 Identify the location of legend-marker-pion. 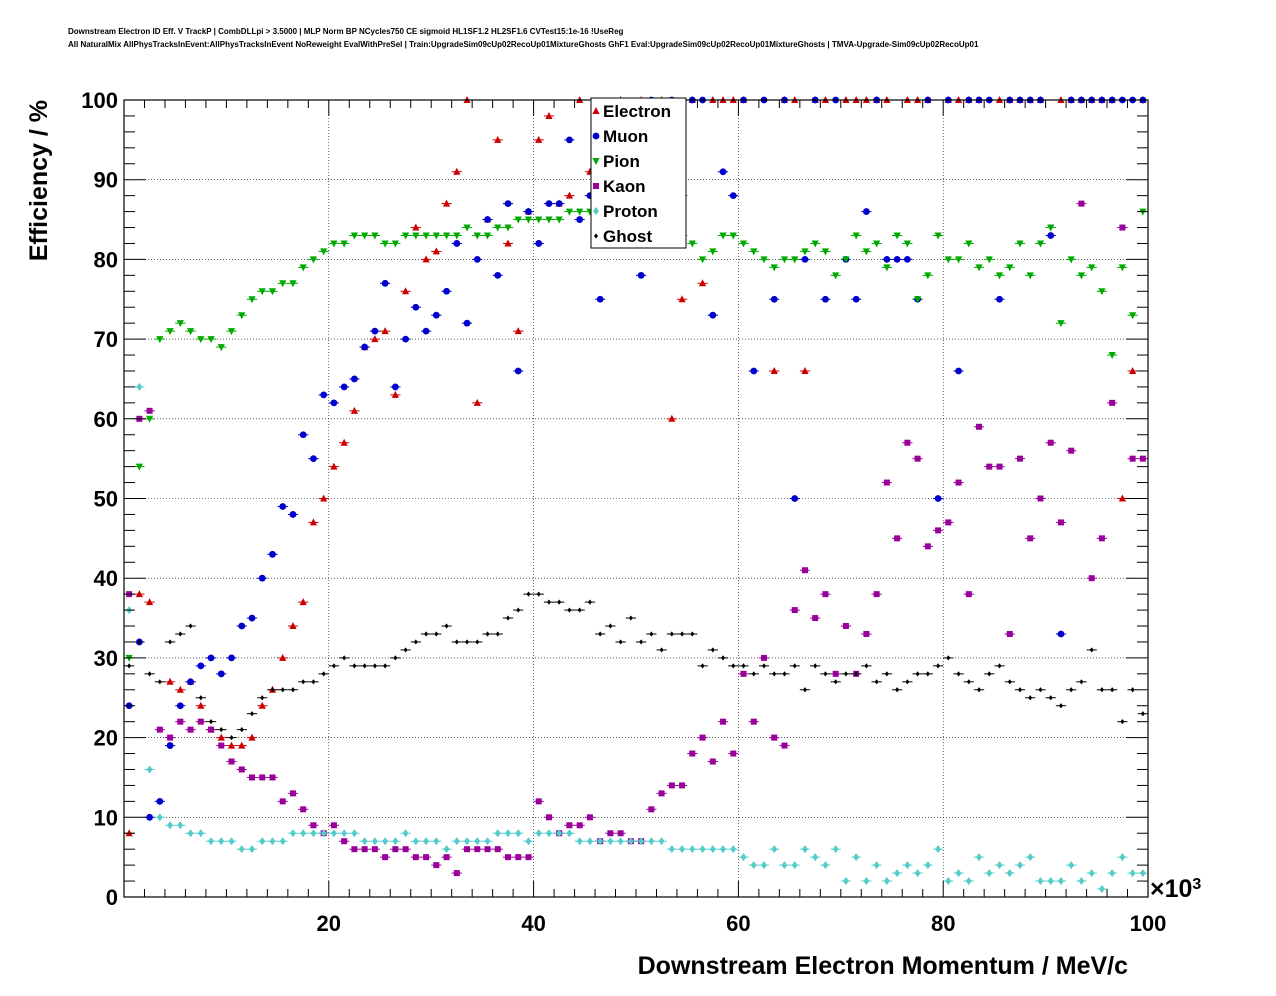
(596, 161).